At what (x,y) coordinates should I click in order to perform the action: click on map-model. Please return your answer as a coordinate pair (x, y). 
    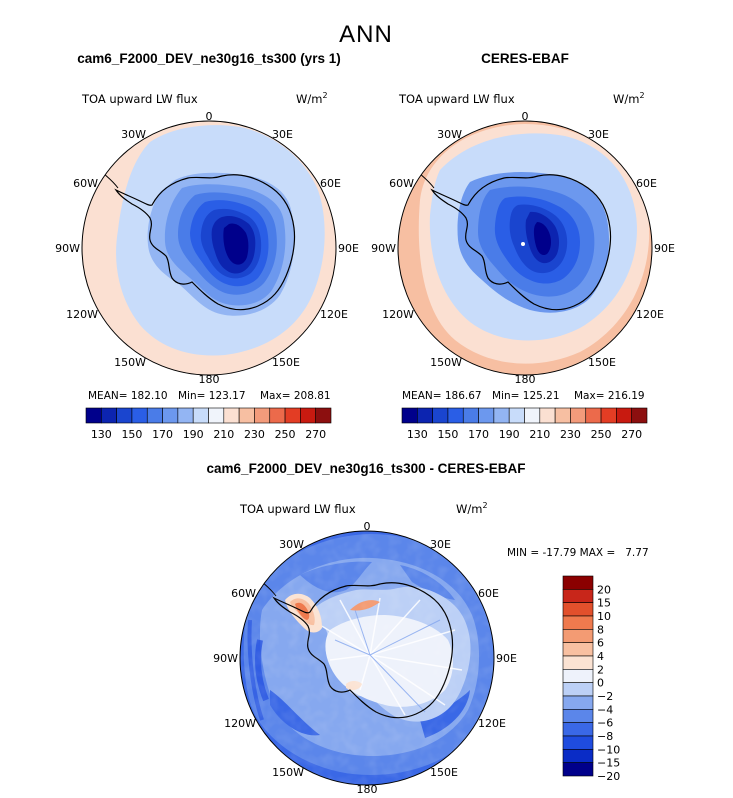
    Looking at the image, I should click on (209, 248).